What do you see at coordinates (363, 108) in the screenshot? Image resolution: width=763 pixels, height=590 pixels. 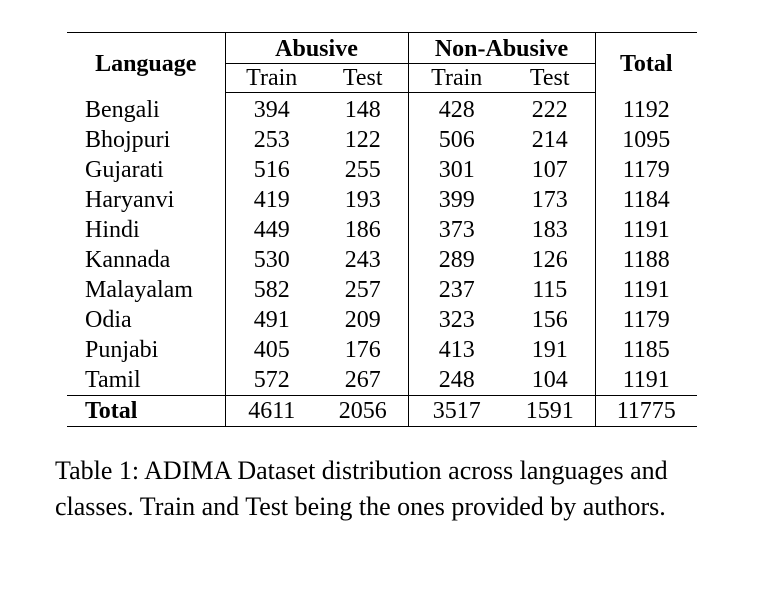 I see `cell-abusive-test: 148` at bounding box center [363, 108].